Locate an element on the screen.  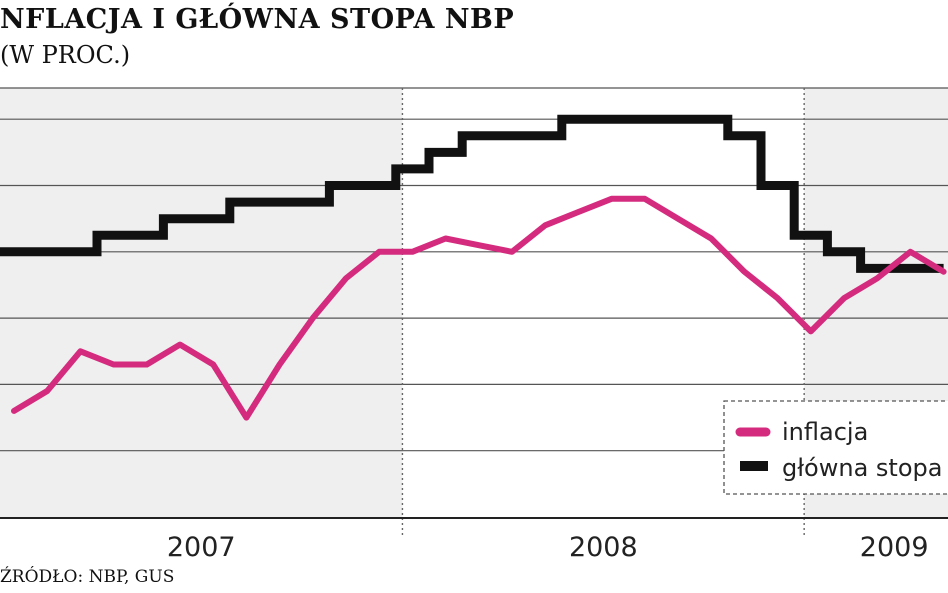
legend-box is located at coordinates (835, 447).